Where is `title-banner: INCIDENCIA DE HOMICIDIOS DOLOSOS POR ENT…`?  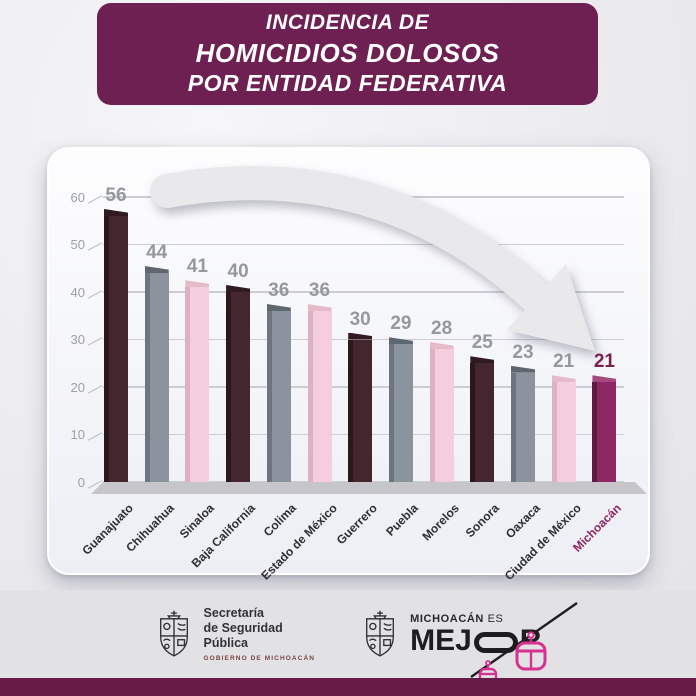 title-banner: INCIDENCIA DE HOMICIDIOS DOLOSOS POR ENT… is located at coordinates (347, 54).